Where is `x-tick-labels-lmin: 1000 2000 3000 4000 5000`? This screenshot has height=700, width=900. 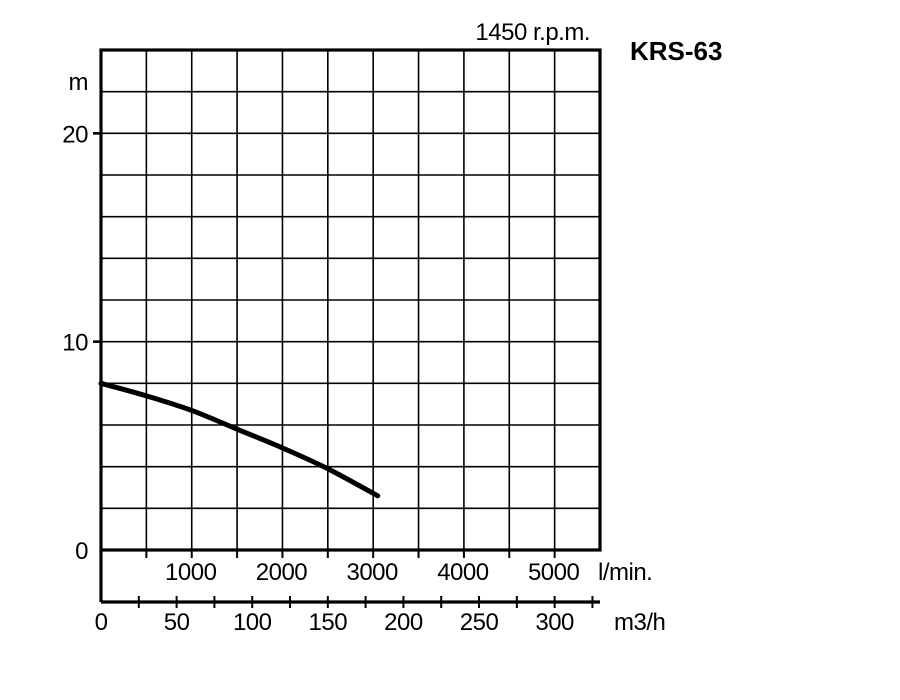
x-tick-labels-lmin: 1000 2000 3000 4000 5000 is located at coordinates (372, 572).